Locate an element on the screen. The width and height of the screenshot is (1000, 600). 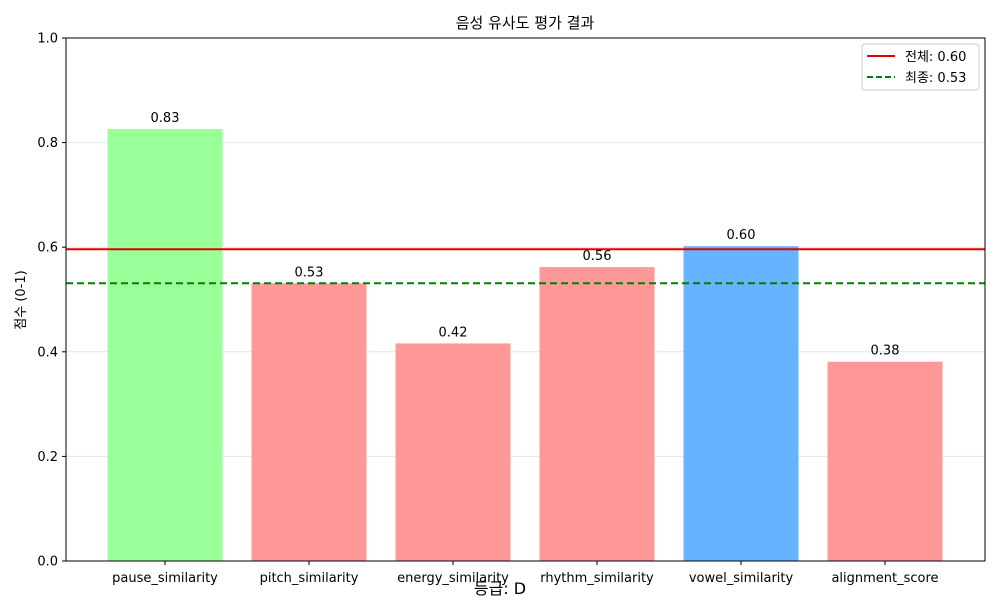
legend-label: 최종: 0.53 is located at coordinates (935, 78).